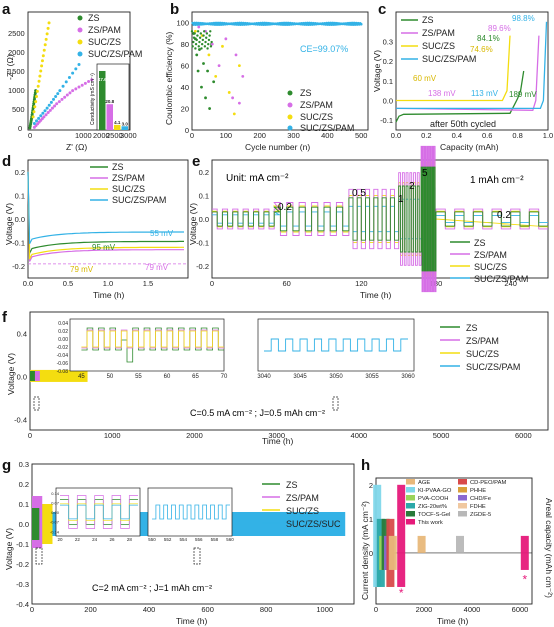 The width and height of the screenshot is (554, 627). Describe the element at coordinates (523, 435) in the screenshot. I see `xtick-f-6: 6000` at that location.